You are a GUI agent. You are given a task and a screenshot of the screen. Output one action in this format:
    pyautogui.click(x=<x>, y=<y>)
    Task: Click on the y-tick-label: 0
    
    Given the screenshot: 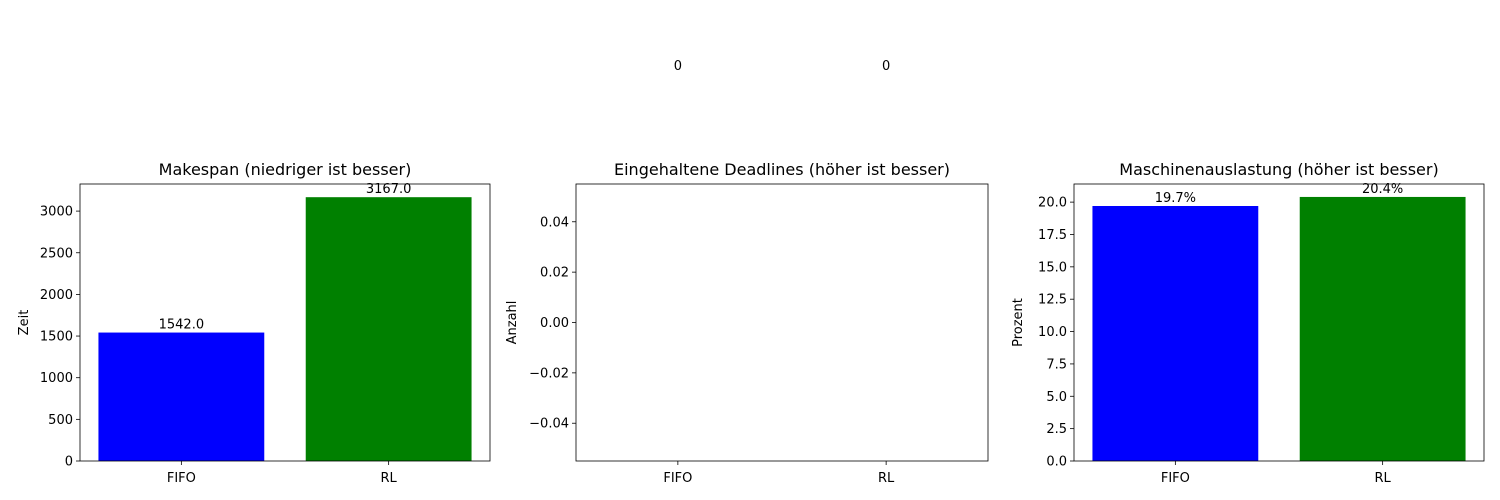 What is the action you would take?
    pyautogui.click(x=69, y=462)
    